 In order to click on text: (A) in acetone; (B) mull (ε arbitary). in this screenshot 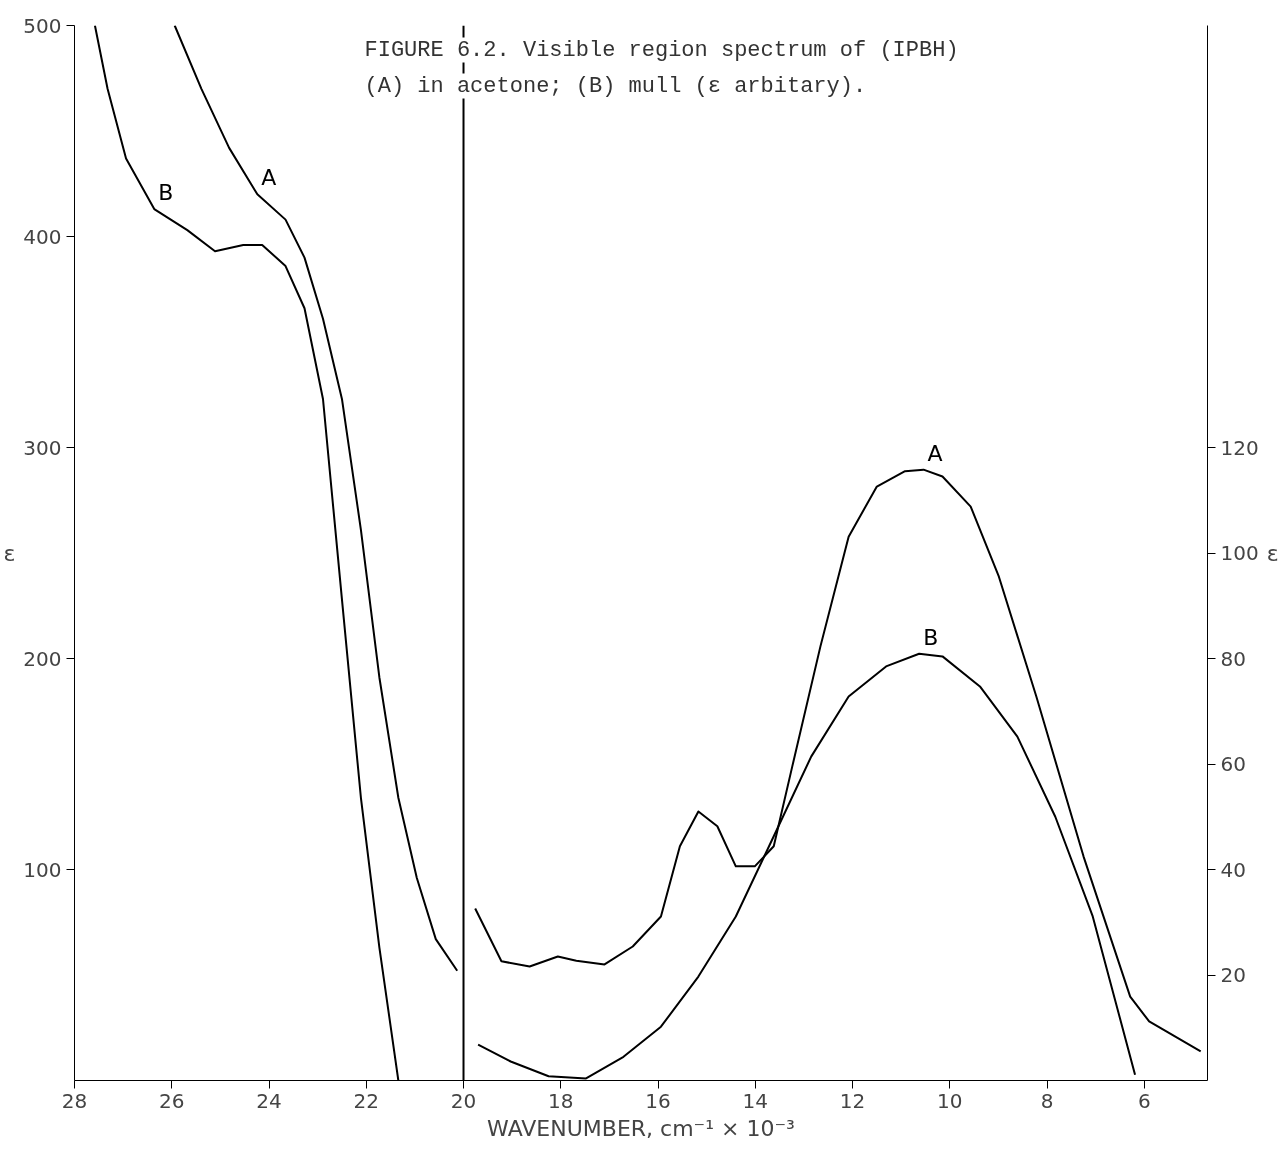, I will do `click(615, 86)`.